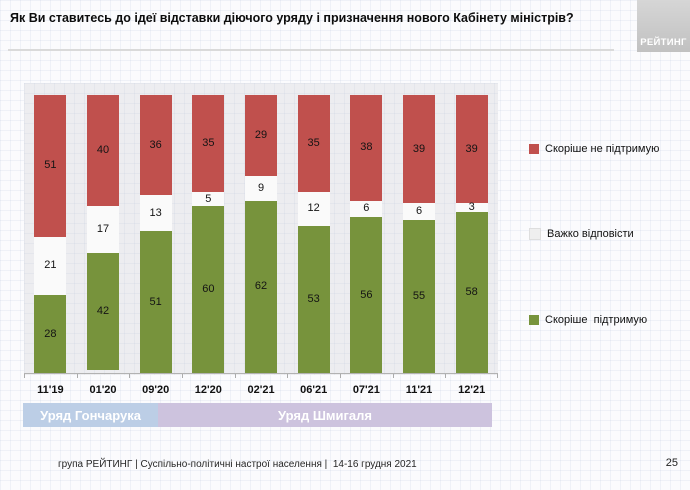 The image size is (690, 490). I want to click on bar-segment-oppose: 40, so click(103, 151).